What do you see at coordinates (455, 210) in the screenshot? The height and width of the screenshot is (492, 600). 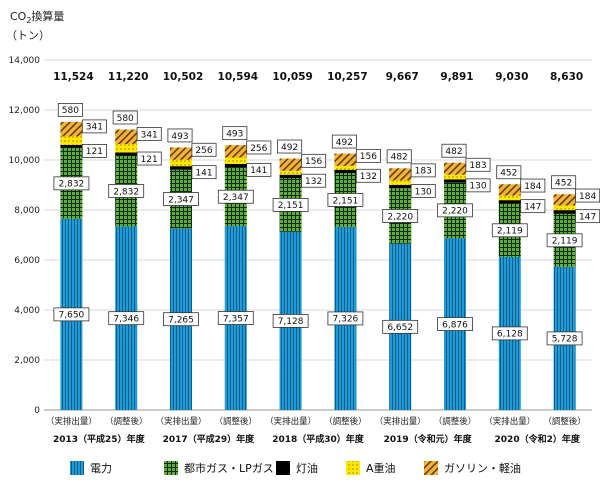 I see `label-gas: 2,220` at bounding box center [455, 210].